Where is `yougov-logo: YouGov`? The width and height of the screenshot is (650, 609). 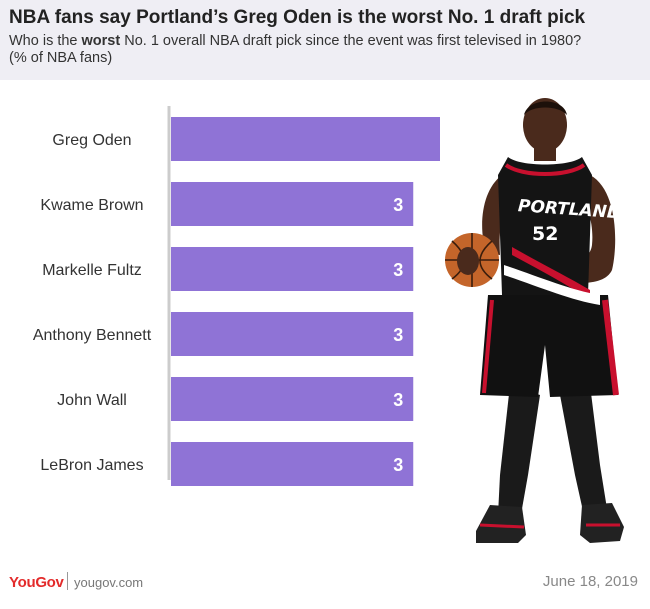
yougov-logo: YouGov is located at coordinates (36, 582).